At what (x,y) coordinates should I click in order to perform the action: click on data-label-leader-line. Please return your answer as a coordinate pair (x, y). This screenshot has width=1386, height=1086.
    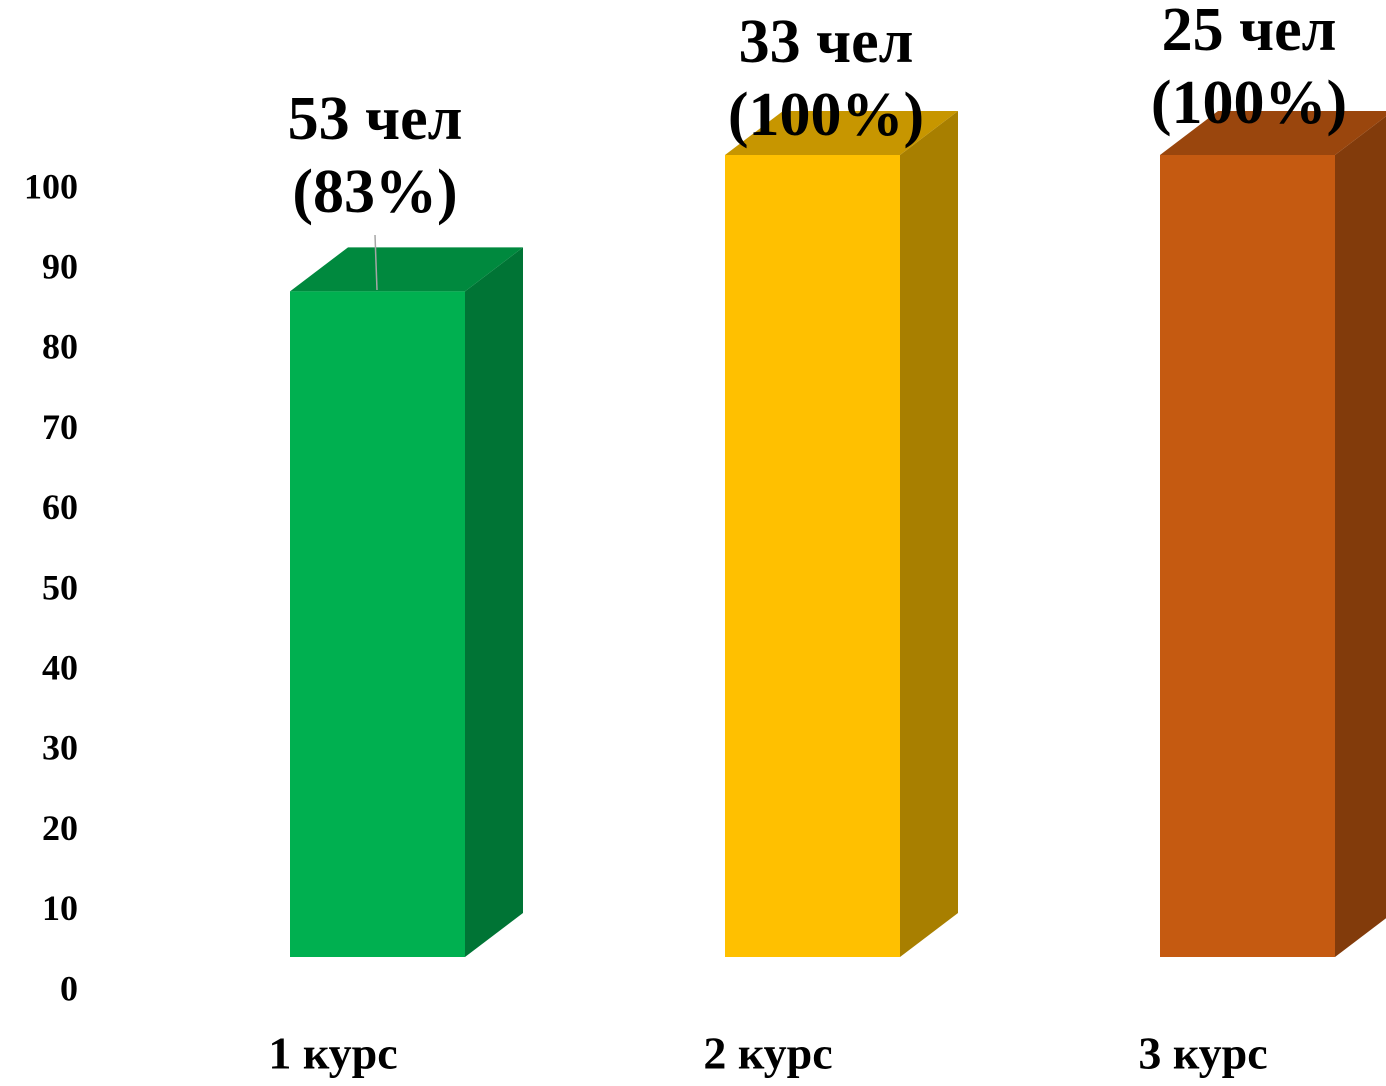
    Looking at the image, I should click on (376, 262).